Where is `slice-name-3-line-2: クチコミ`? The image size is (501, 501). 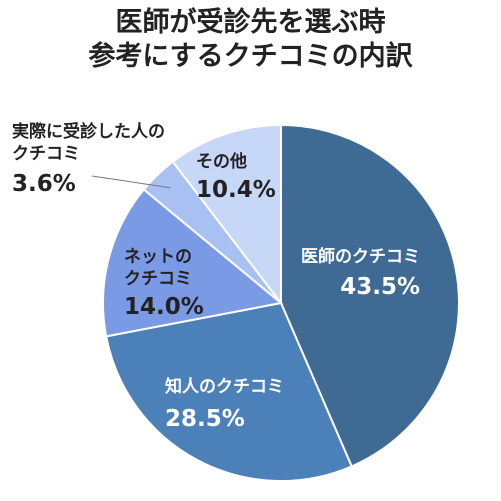
slice-name-3-line-2: クチコミ is located at coordinates (158, 279).